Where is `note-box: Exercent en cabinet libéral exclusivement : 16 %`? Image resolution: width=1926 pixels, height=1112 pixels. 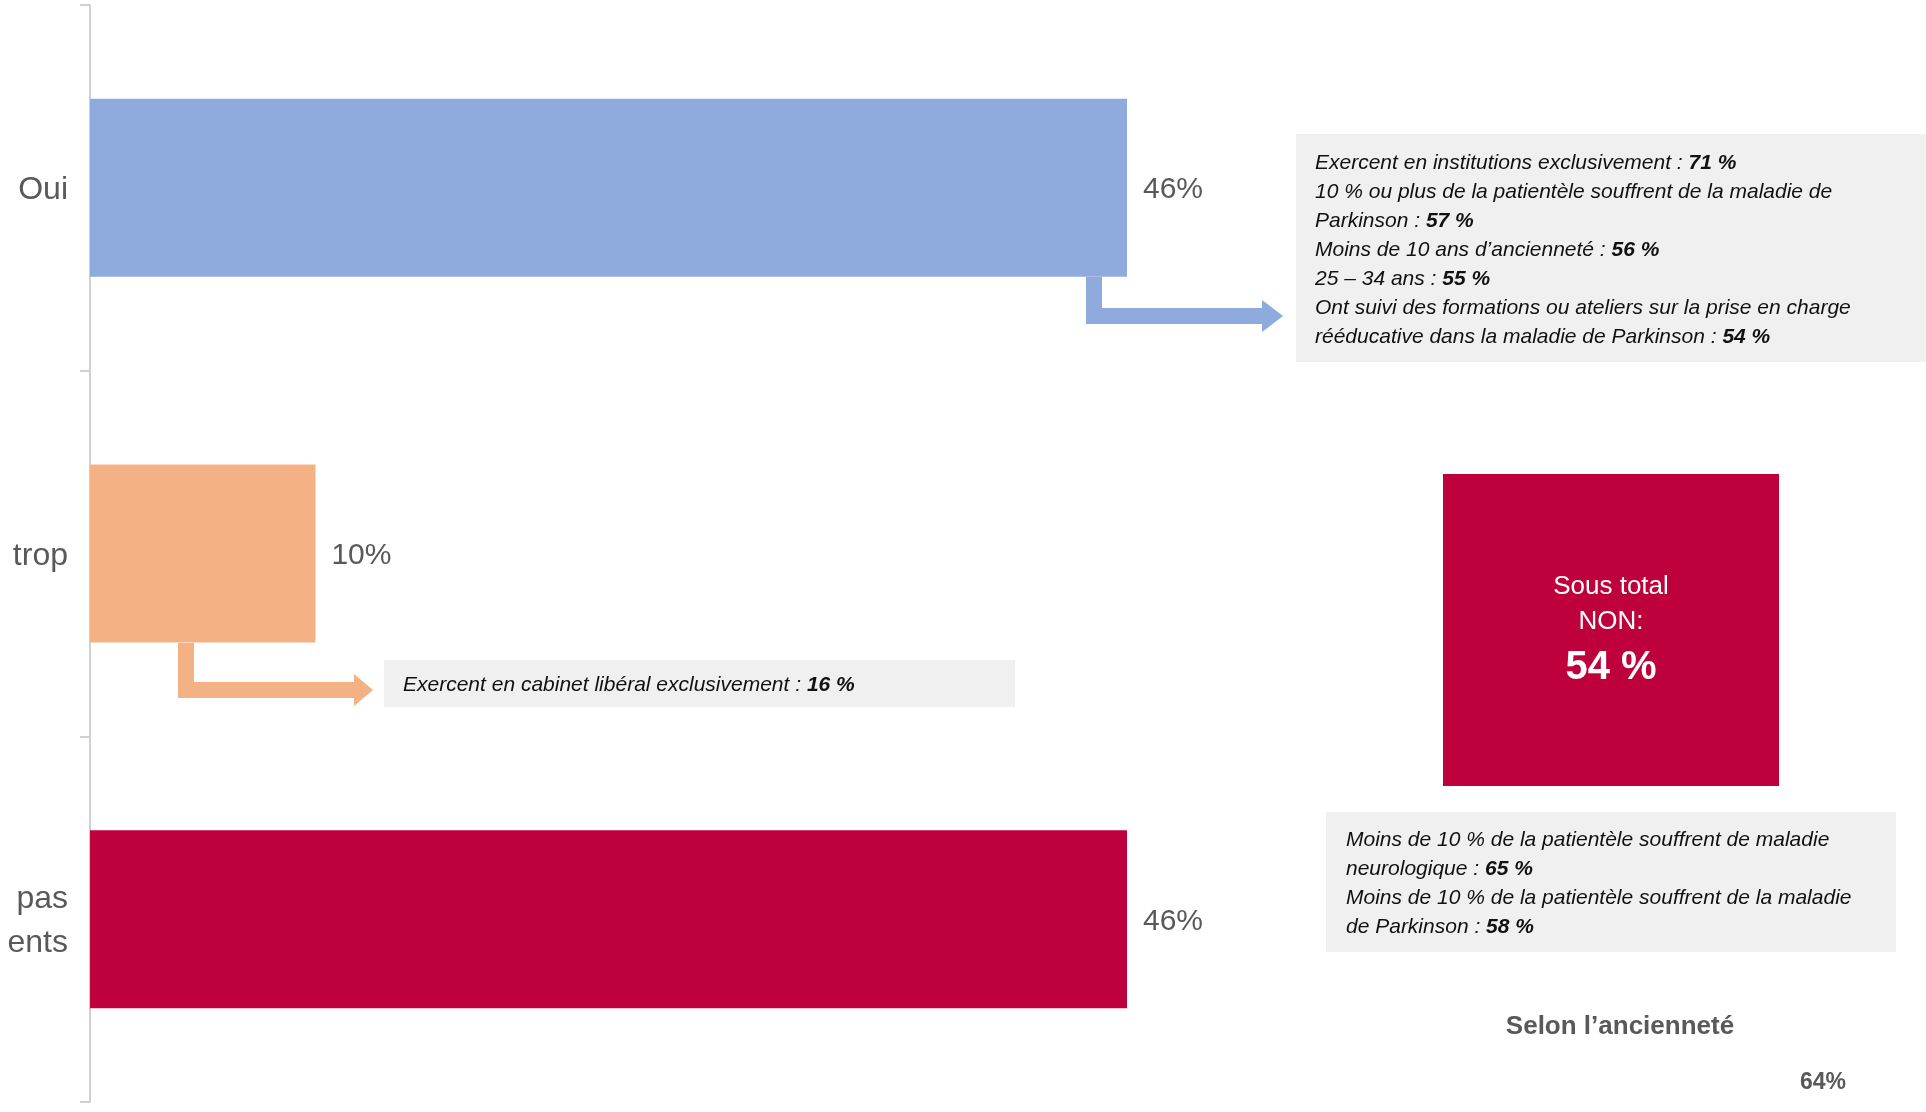
note-box: Exercent en cabinet libéral exclusivement : 16 % is located at coordinates (699, 683).